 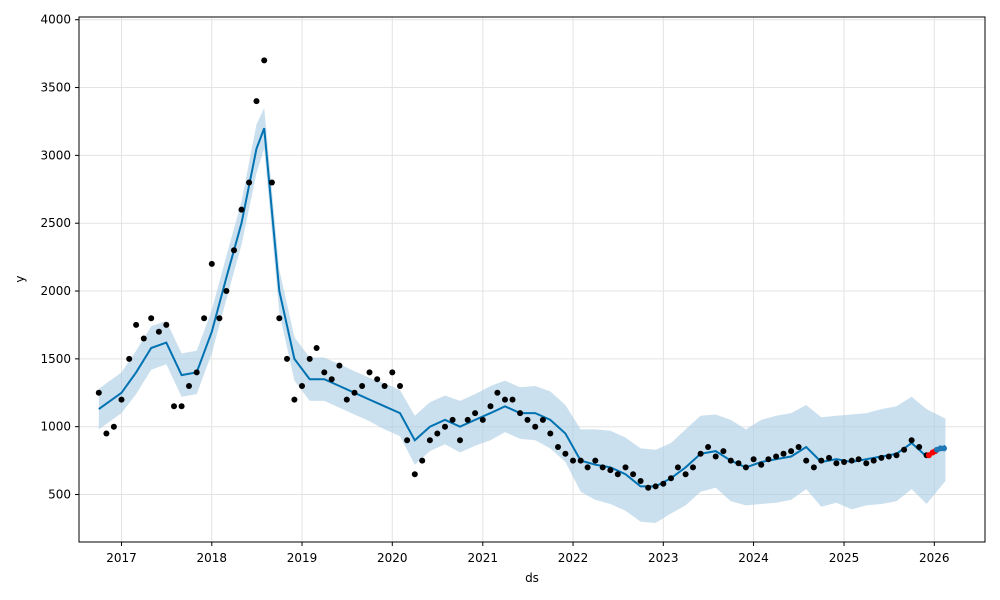 What do you see at coordinates (55, 359) in the screenshot?
I see `y-tick-label: 1500` at bounding box center [55, 359].